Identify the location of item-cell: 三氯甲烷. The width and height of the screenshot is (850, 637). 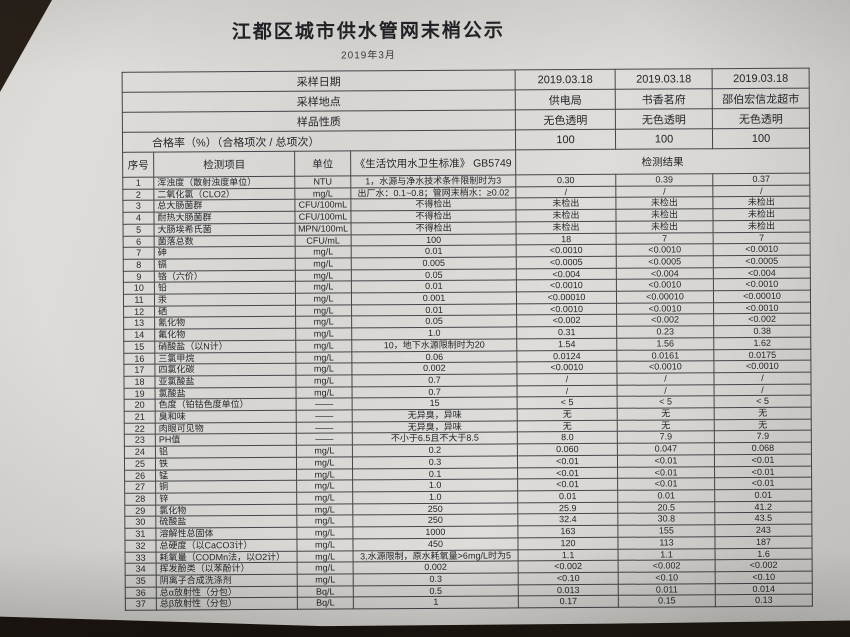
(225, 358).